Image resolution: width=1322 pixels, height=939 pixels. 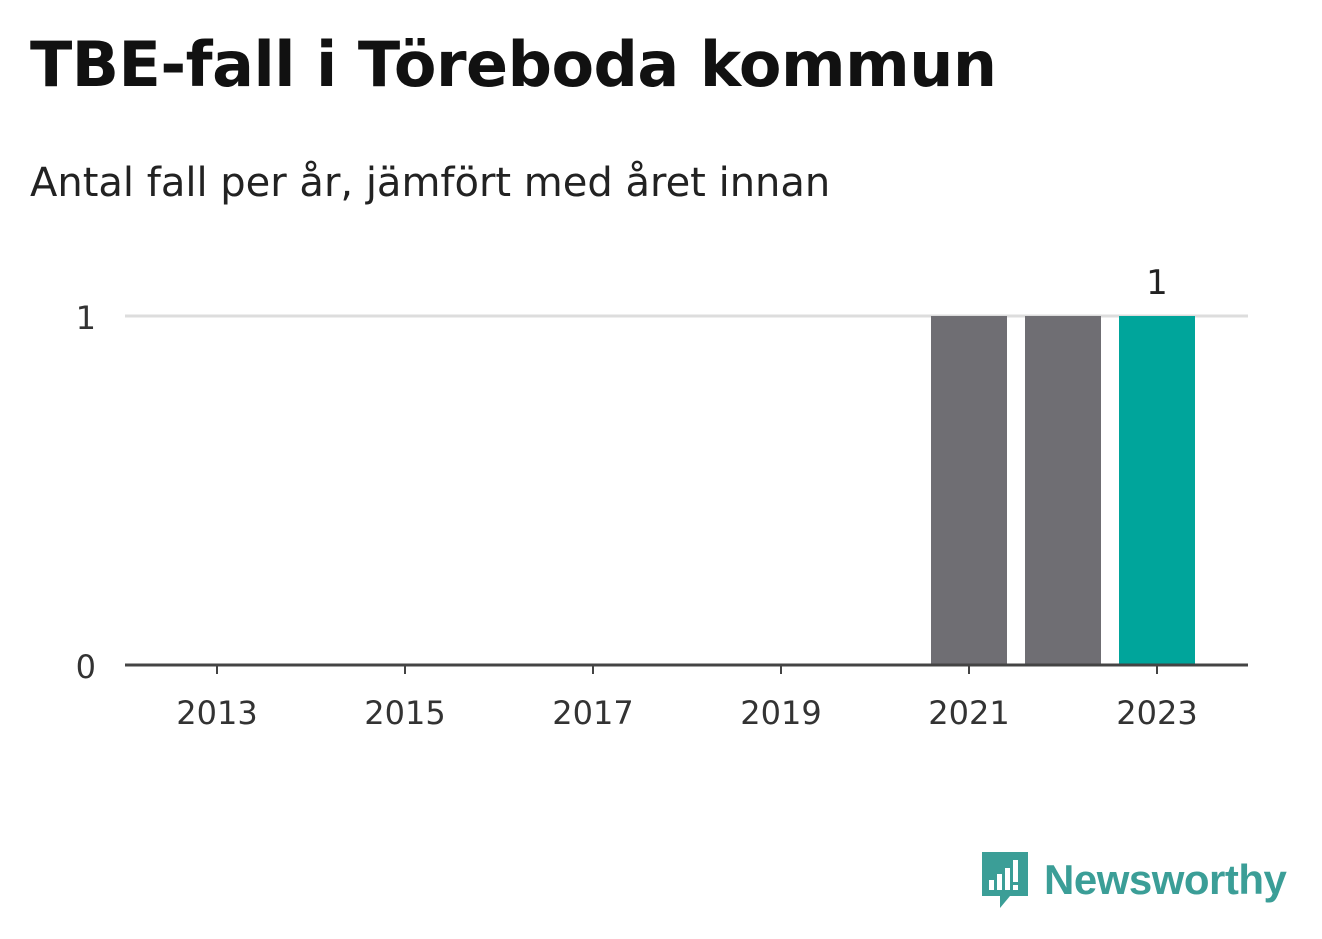 What do you see at coordinates (1005, 880) in the screenshot?
I see `newsworthy-logo-icon` at bounding box center [1005, 880].